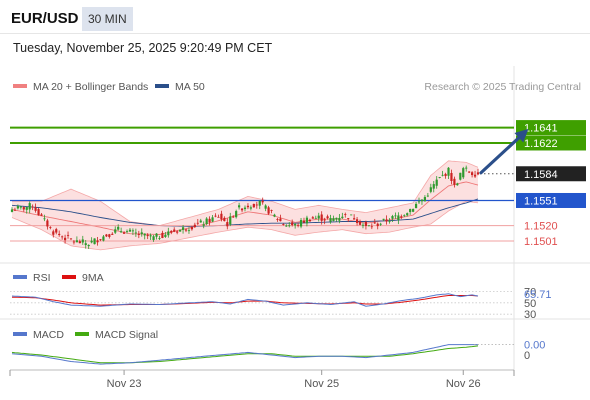 This screenshot has width=590, height=400. I want to click on bollinger-upper-line, so click(245, 193).